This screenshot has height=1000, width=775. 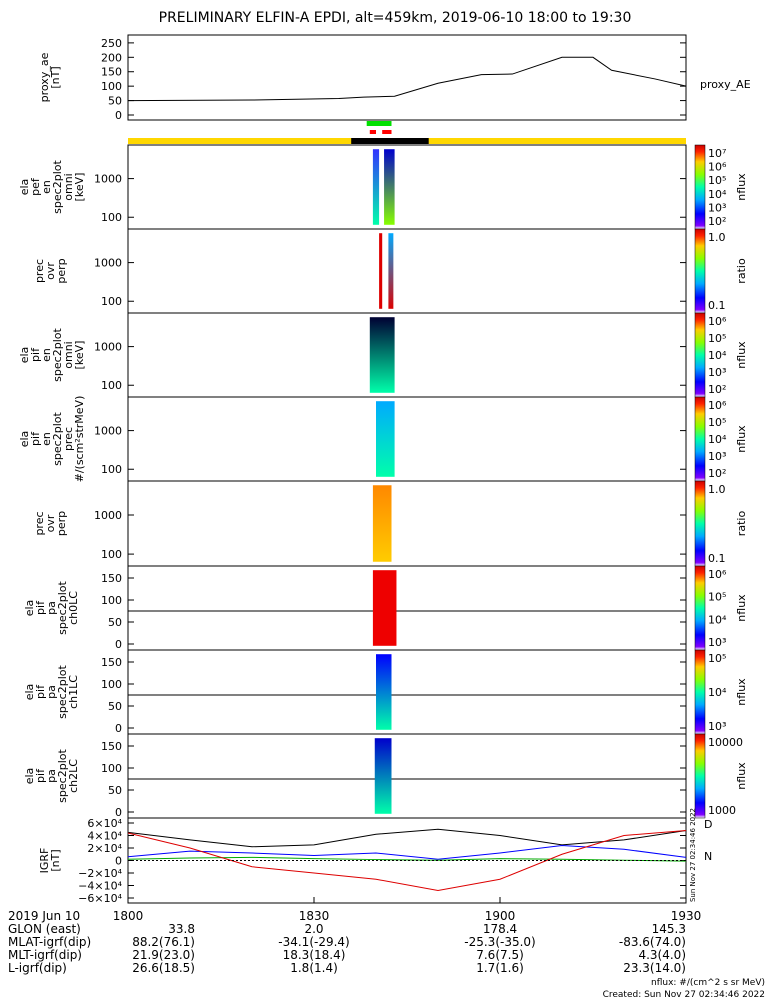 What do you see at coordinates (163, 968) in the screenshot?
I see `axis-row-value: 26.6(18.5)` at bounding box center [163, 968].